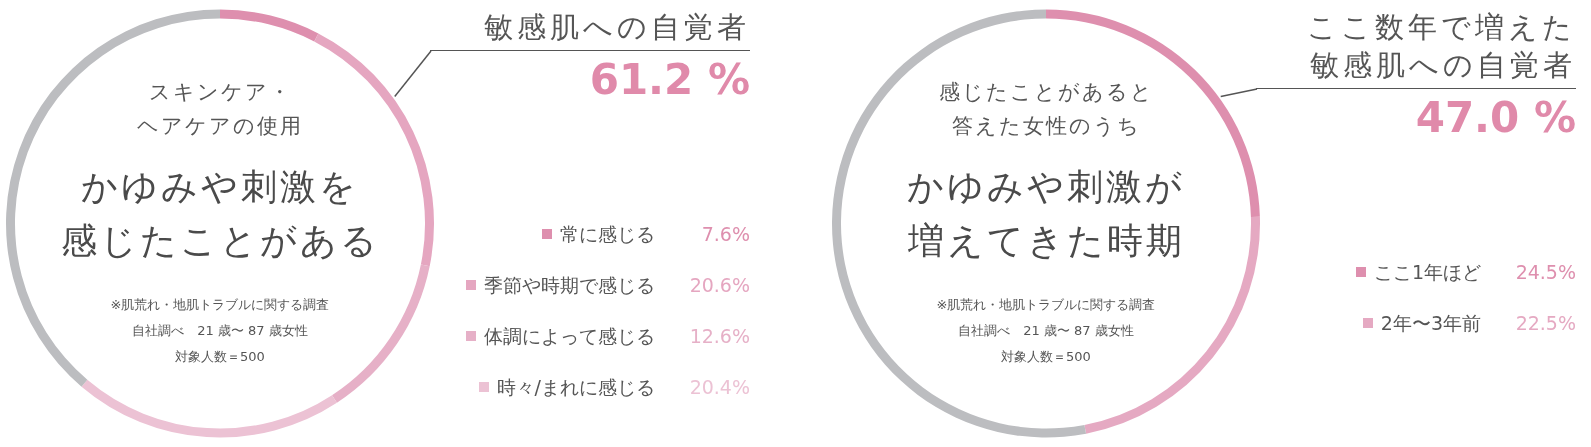  What do you see at coordinates (1545, 323) in the screenshot?
I see `data-label: 22.5%` at bounding box center [1545, 323].